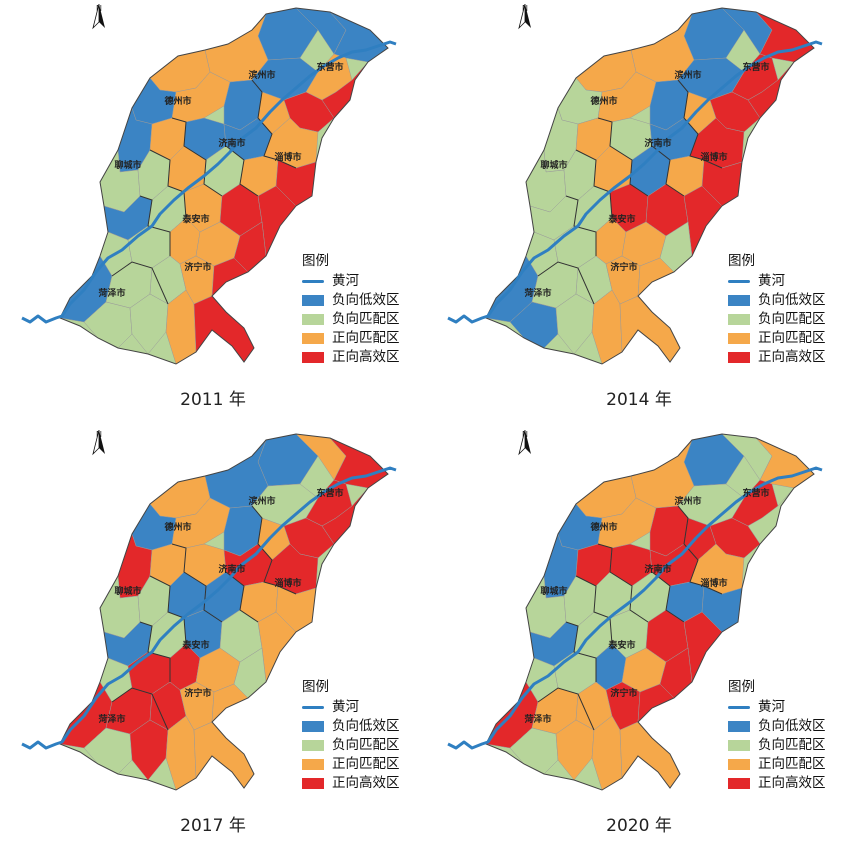 The height and width of the screenshot is (853, 852). What do you see at coordinates (351, 357) in the screenshot?
I see `legend-item: 正向高效区` at bounding box center [351, 357].